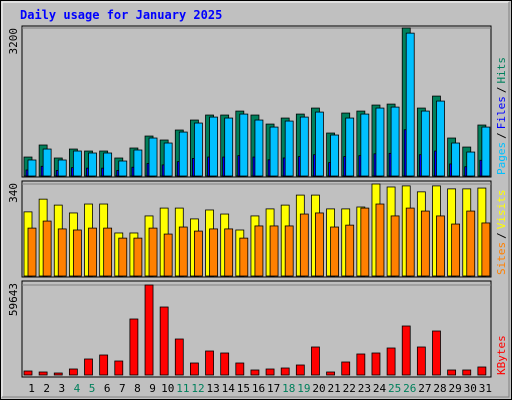 Image resolution: width=512 pixels, height=400 pixels. I want to click on x-tick-label: 26, so click(409, 388).